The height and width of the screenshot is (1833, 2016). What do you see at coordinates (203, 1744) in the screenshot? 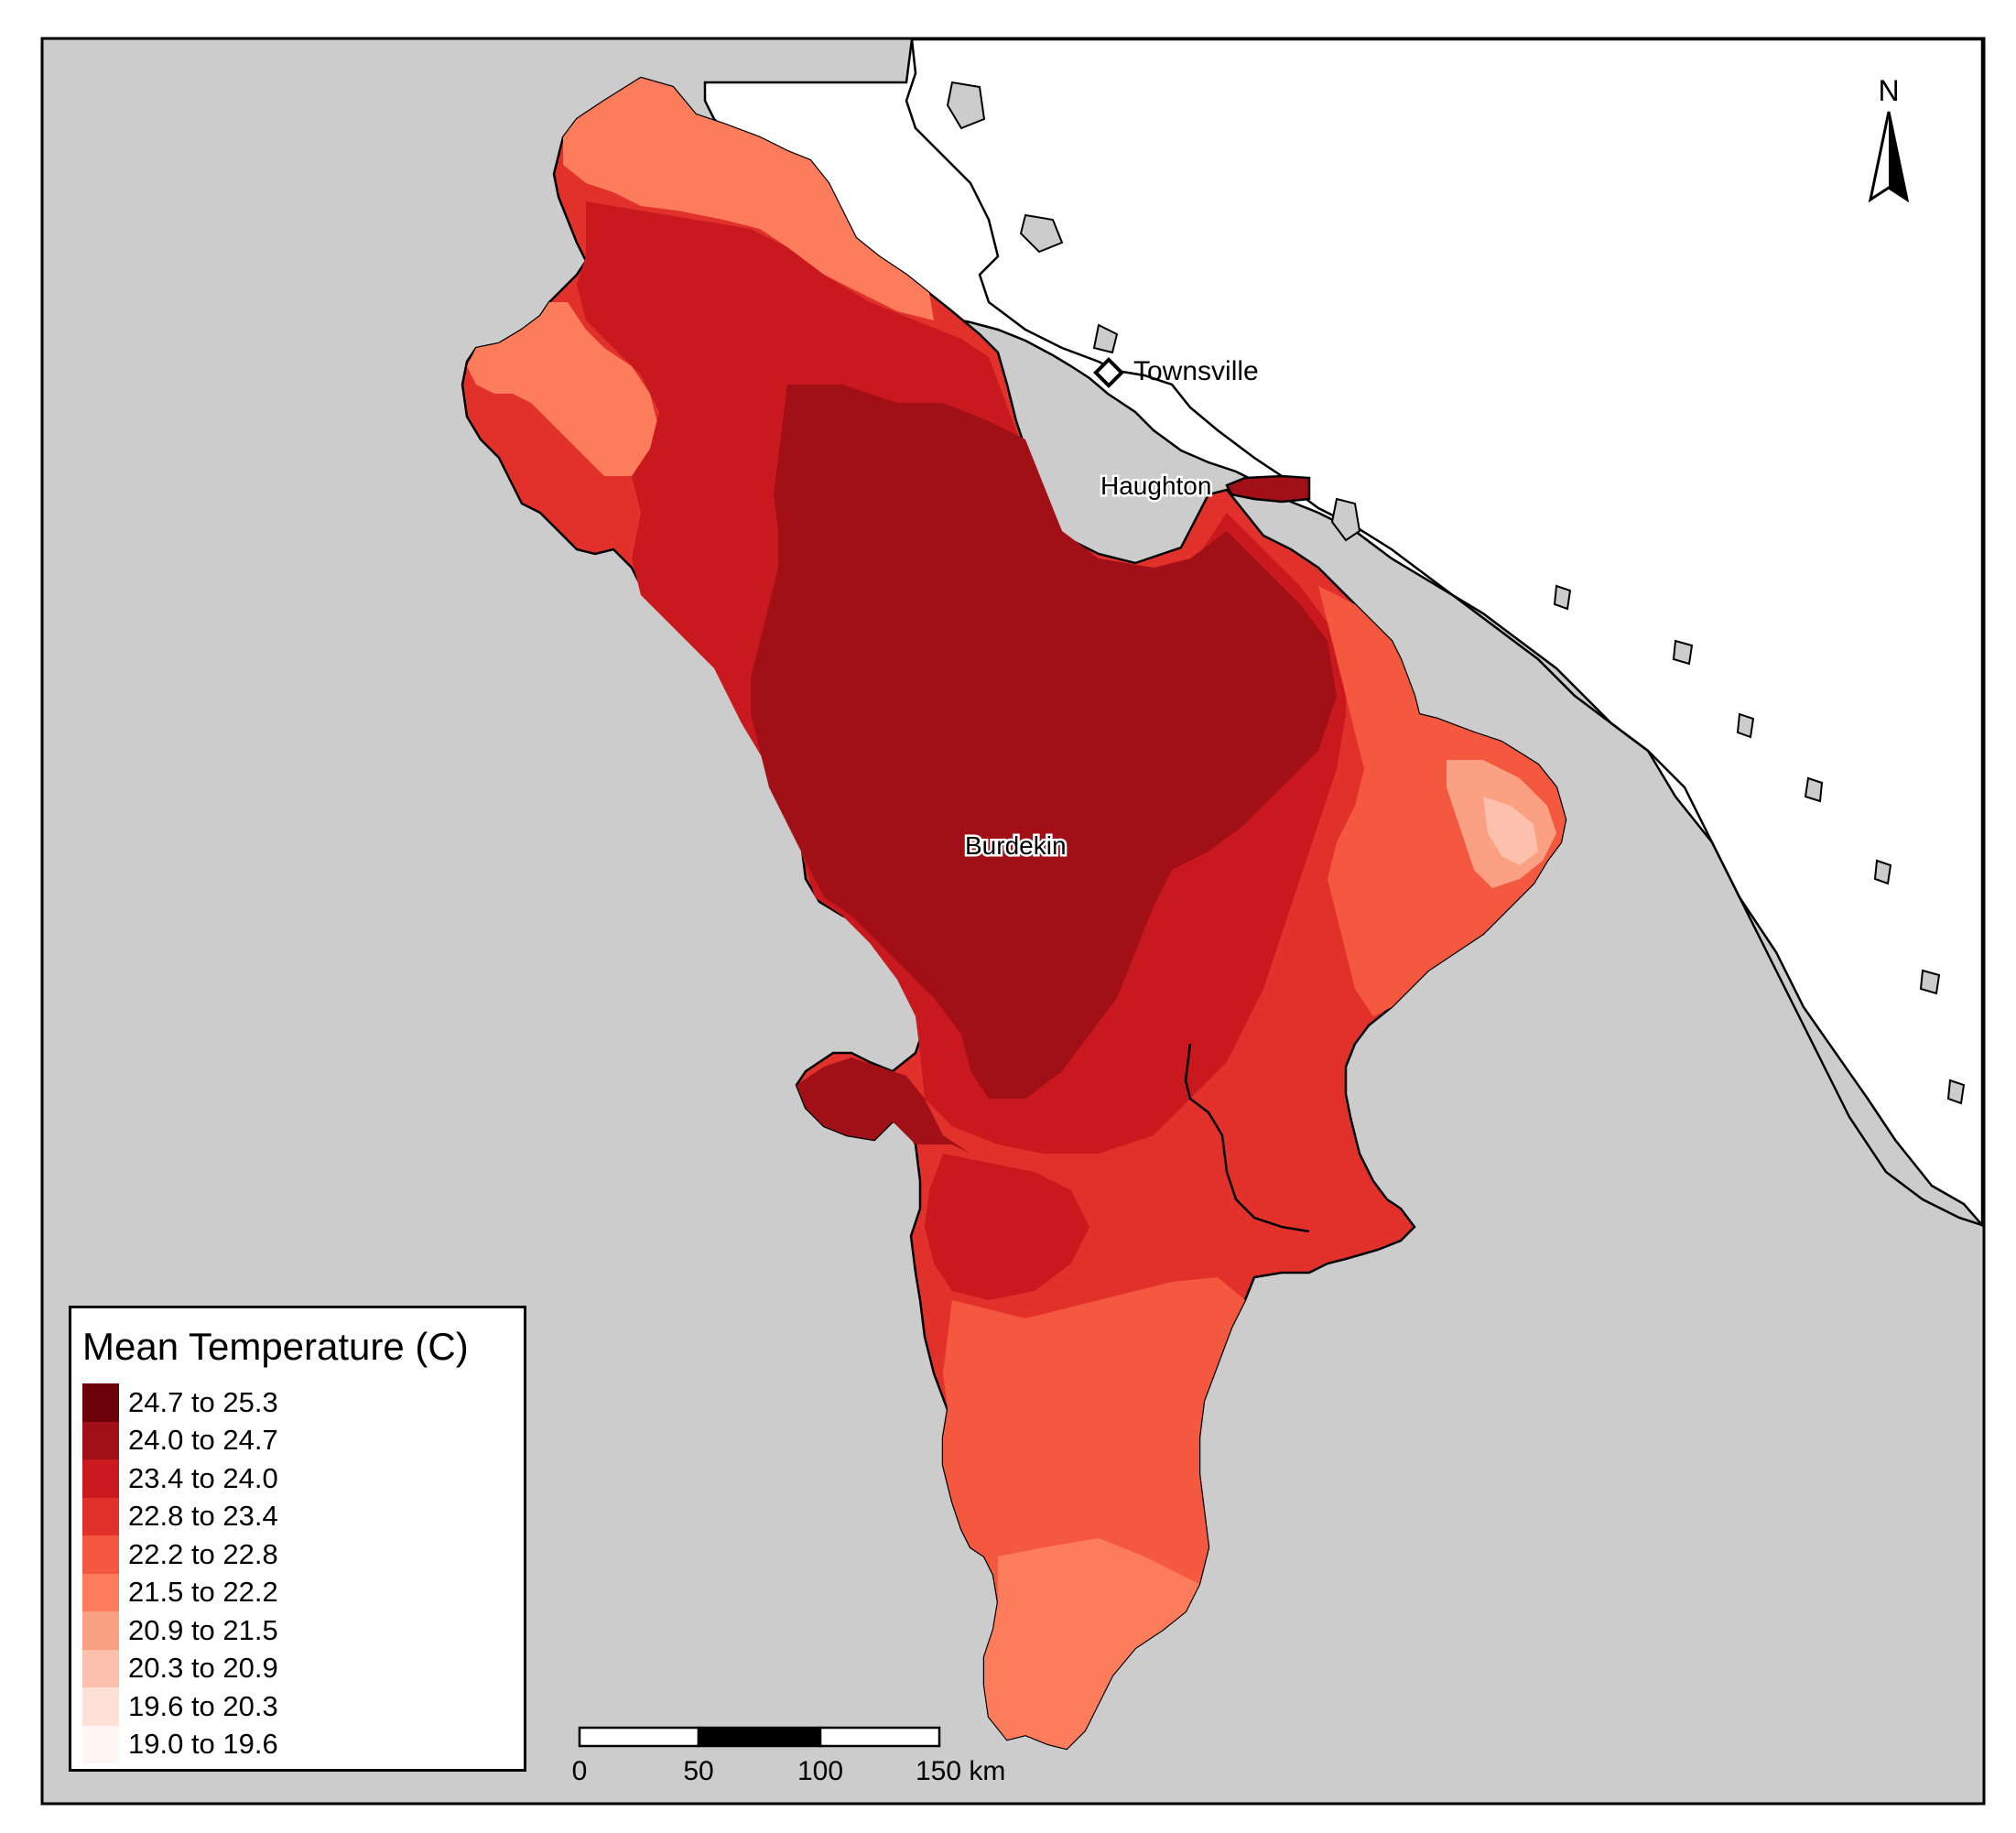
I see `legend-label: 19.0 to 19.6` at bounding box center [203, 1744].